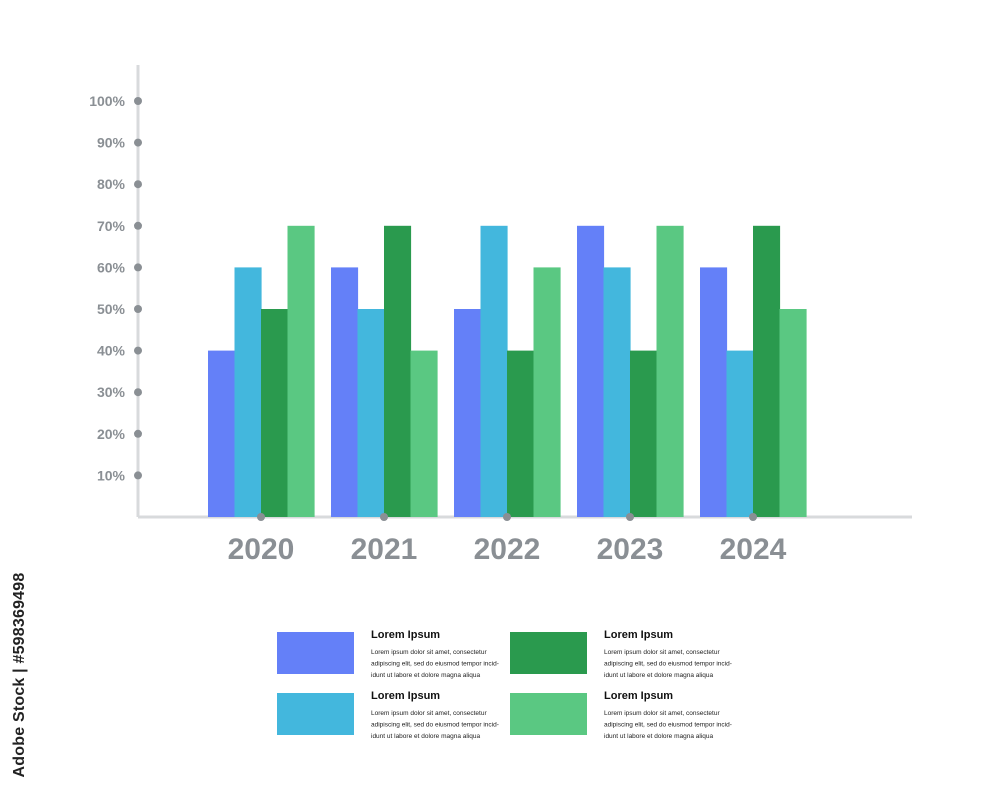 This screenshot has height=800, width=1000. I want to click on watermark: Adobe Stock | #598369498, so click(20, 675).